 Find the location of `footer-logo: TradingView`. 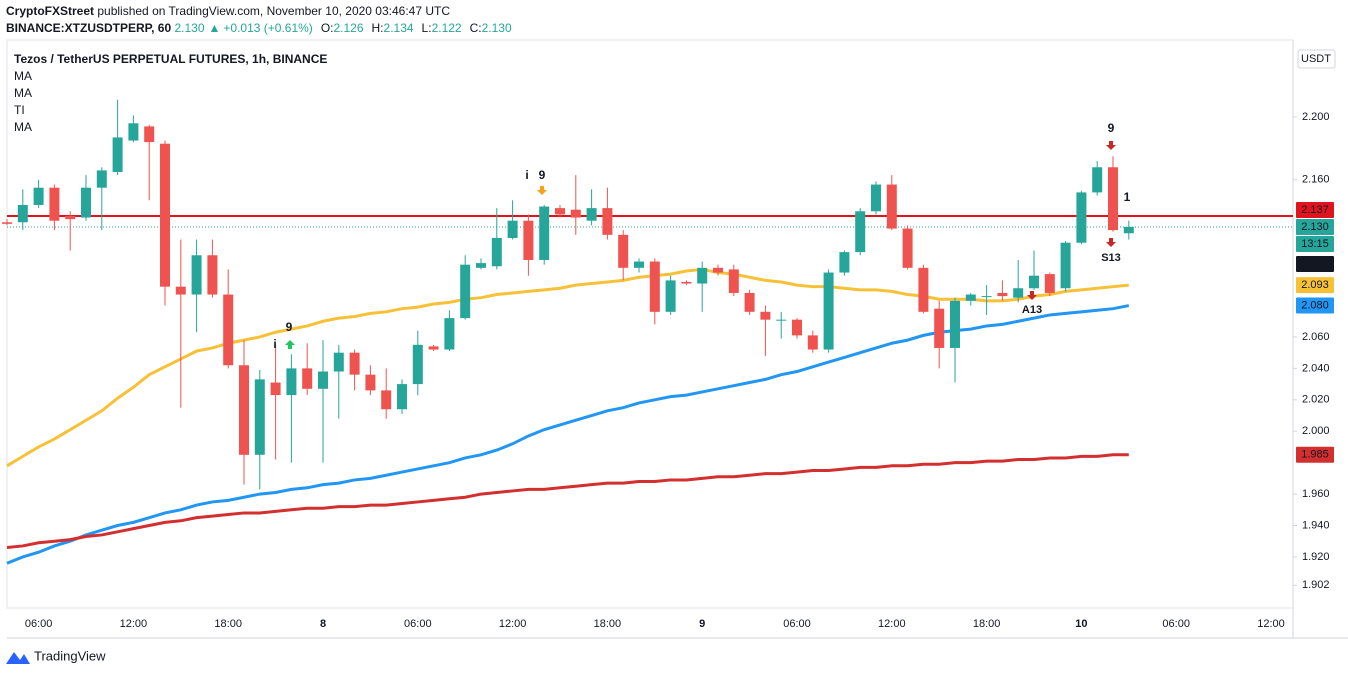

footer-logo: TradingView is located at coordinates (56, 656).